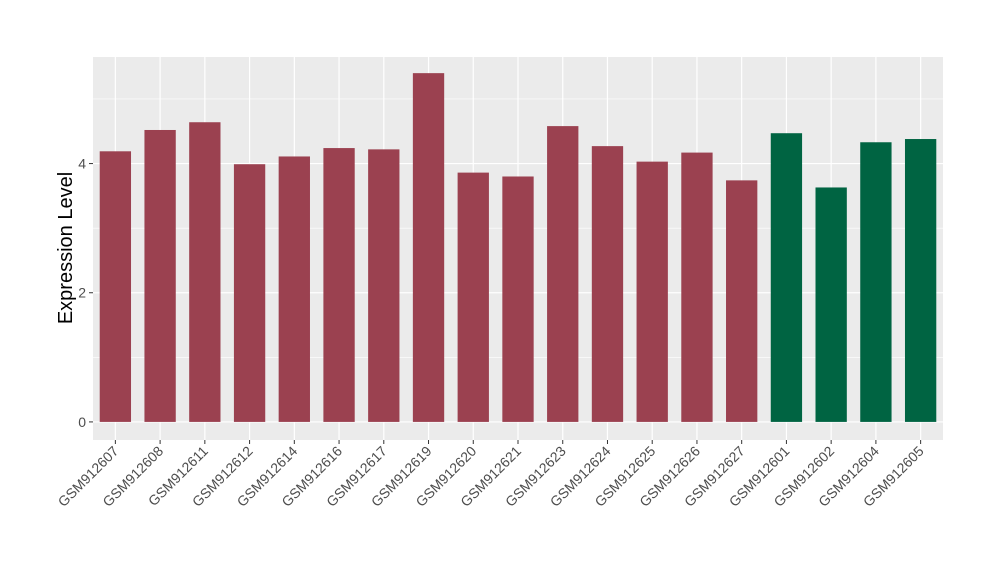  What do you see at coordinates (82, 422) in the screenshot?
I see `y-tick-label: 0` at bounding box center [82, 422].